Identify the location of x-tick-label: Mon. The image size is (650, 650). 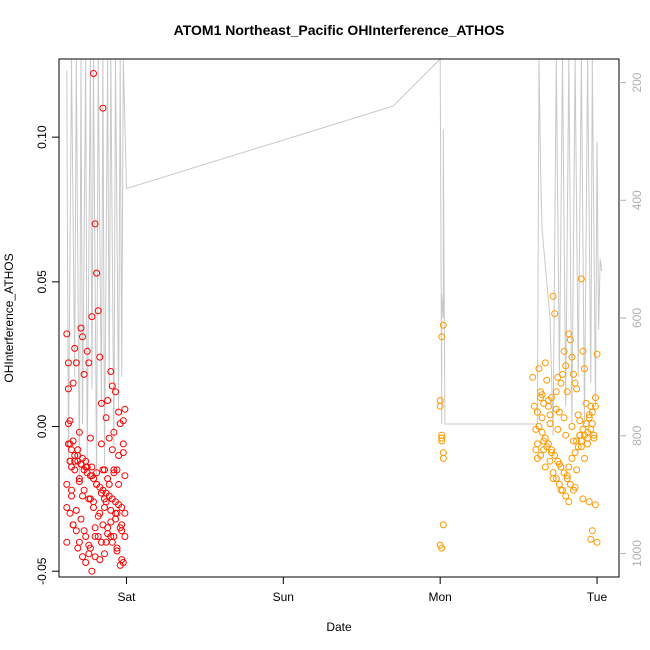
(440, 597).